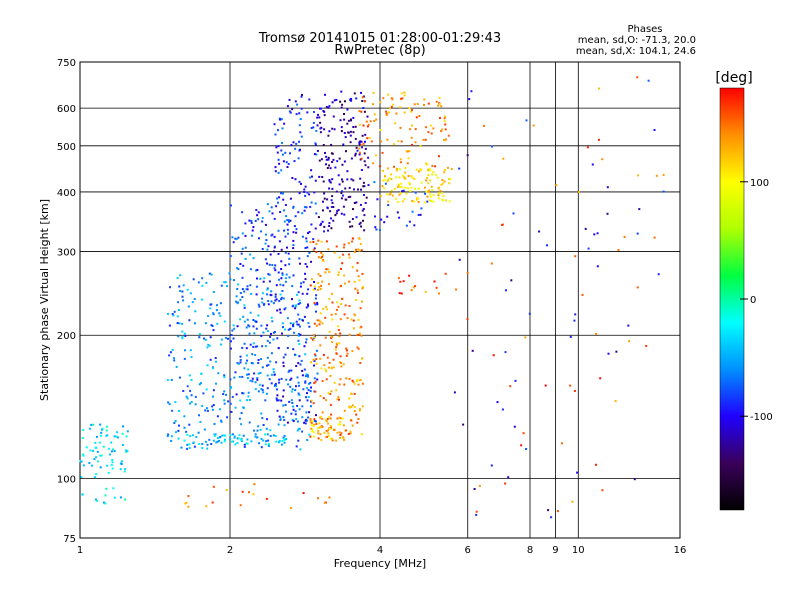 The height and width of the screenshot is (604, 800). I want to click on colorbar-tick-label: -100, so click(761, 417).